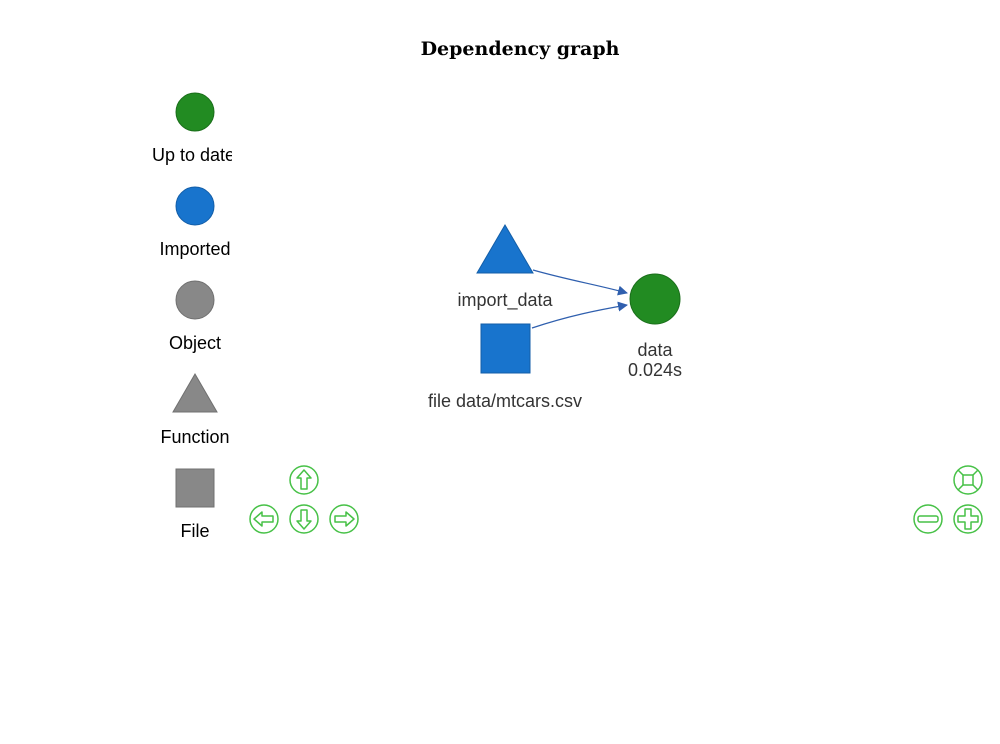  Describe the element at coordinates (264, 519) in the screenshot. I see `arrow-left-icon` at that location.